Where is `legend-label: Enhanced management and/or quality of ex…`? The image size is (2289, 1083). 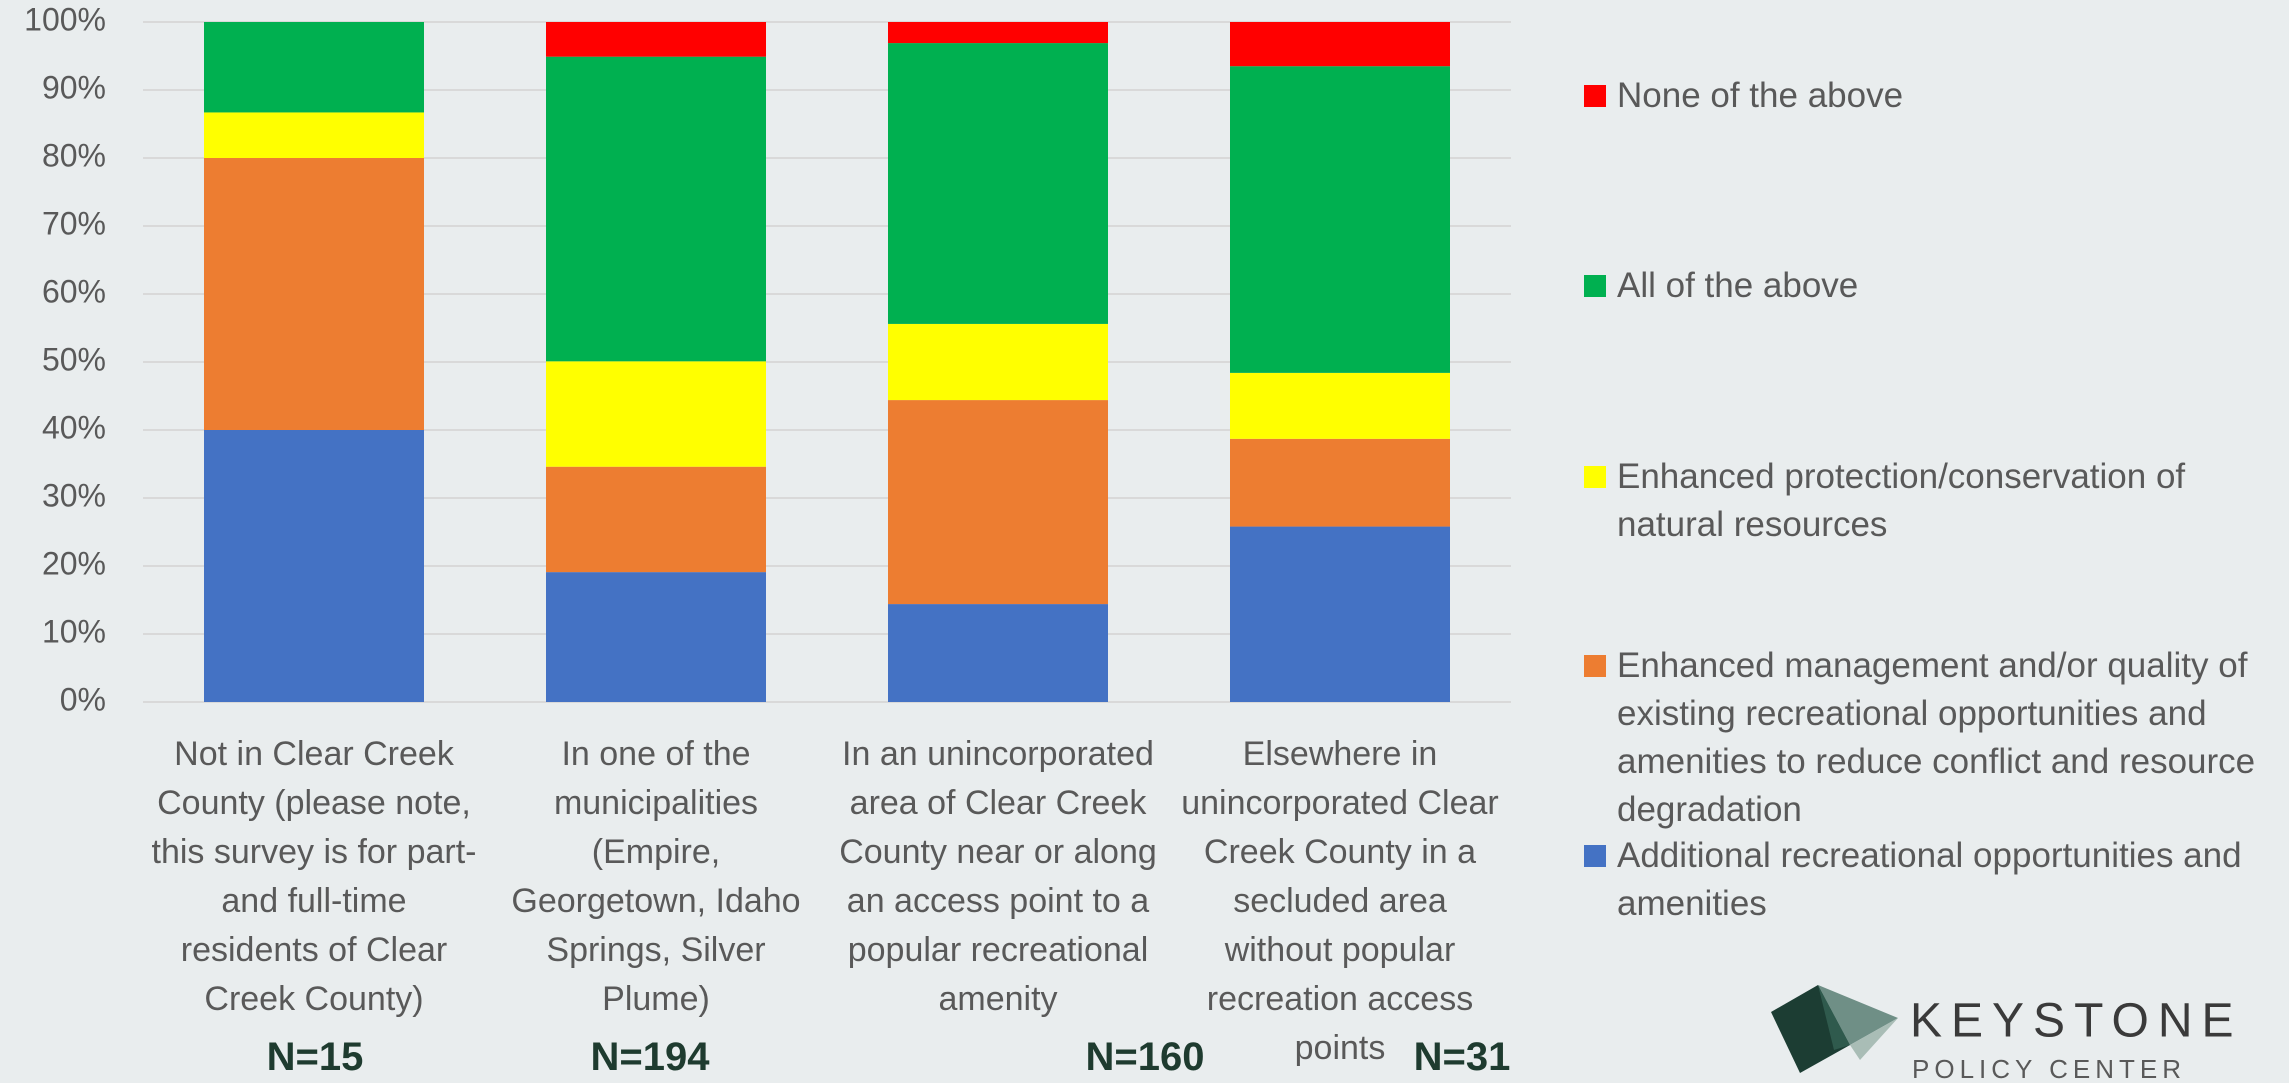
legend-label: Enhanced management and/or quality of ex… is located at coordinates (1936, 737).